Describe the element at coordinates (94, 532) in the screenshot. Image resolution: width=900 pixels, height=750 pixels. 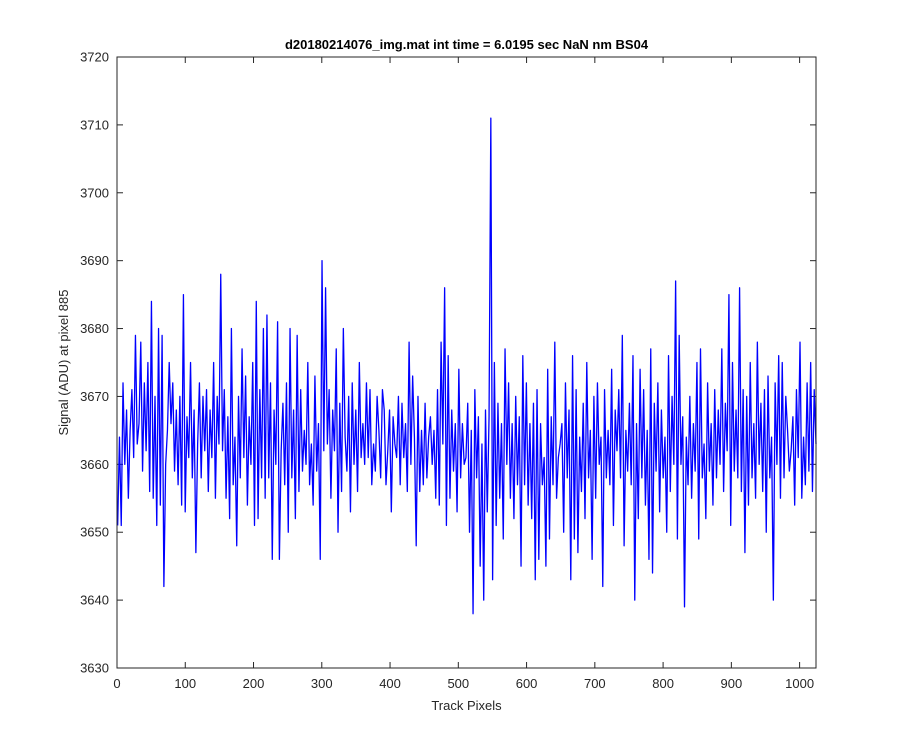
I see `y-tick-label: 3650` at that location.